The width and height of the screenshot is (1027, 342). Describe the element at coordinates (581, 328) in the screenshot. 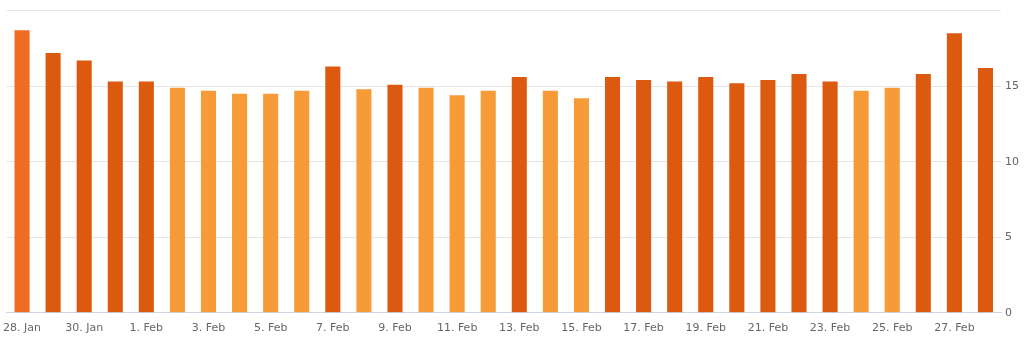

I see `x-tick-label: 15. Feb` at that location.